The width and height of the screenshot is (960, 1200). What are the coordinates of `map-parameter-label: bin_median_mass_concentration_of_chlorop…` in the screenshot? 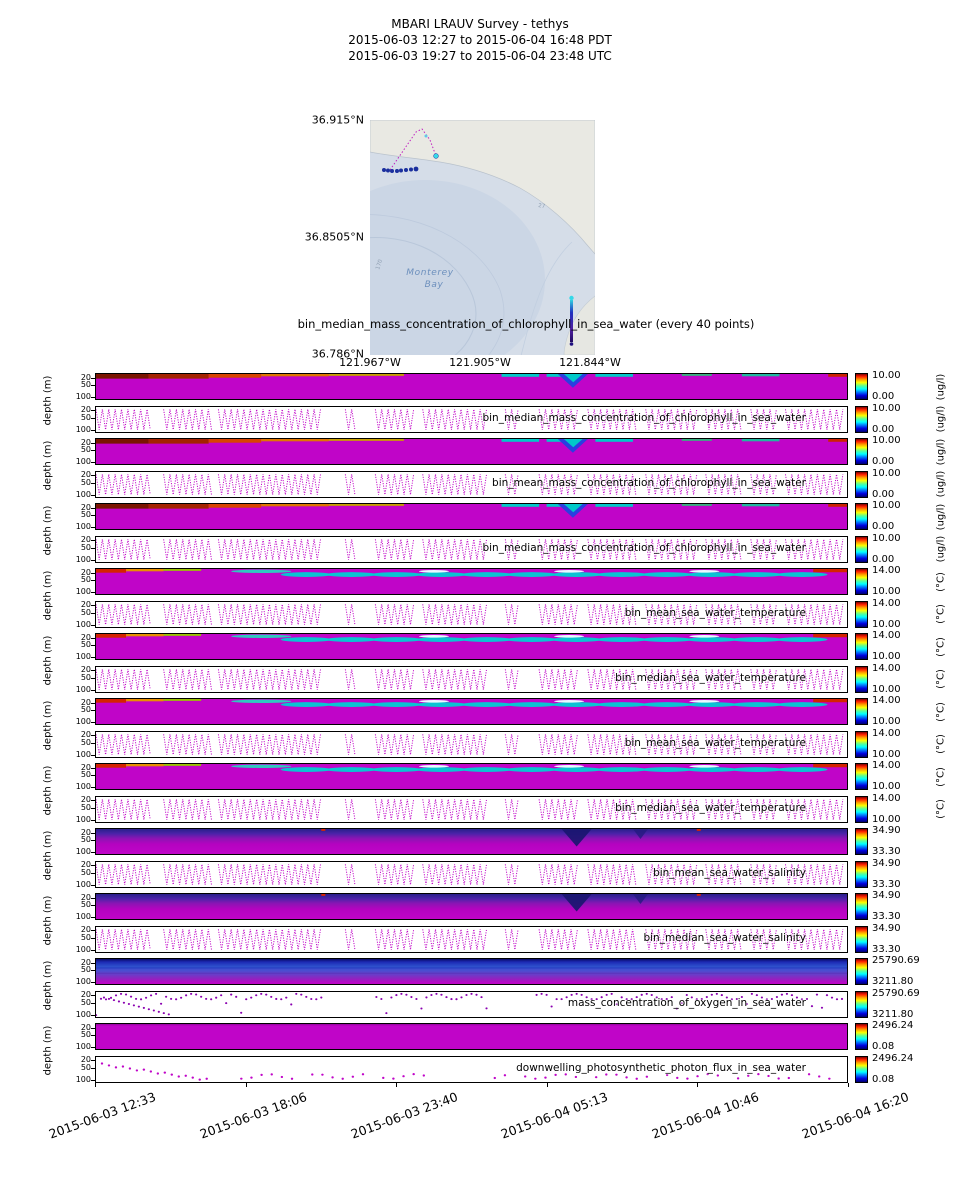 It's located at (526, 324).